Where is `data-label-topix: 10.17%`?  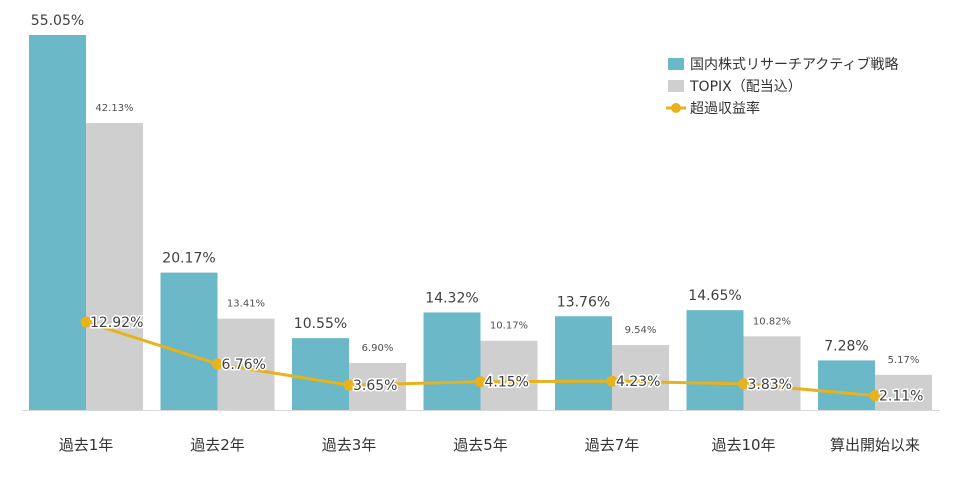
data-label-topix: 10.17% is located at coordinates (509, 326).